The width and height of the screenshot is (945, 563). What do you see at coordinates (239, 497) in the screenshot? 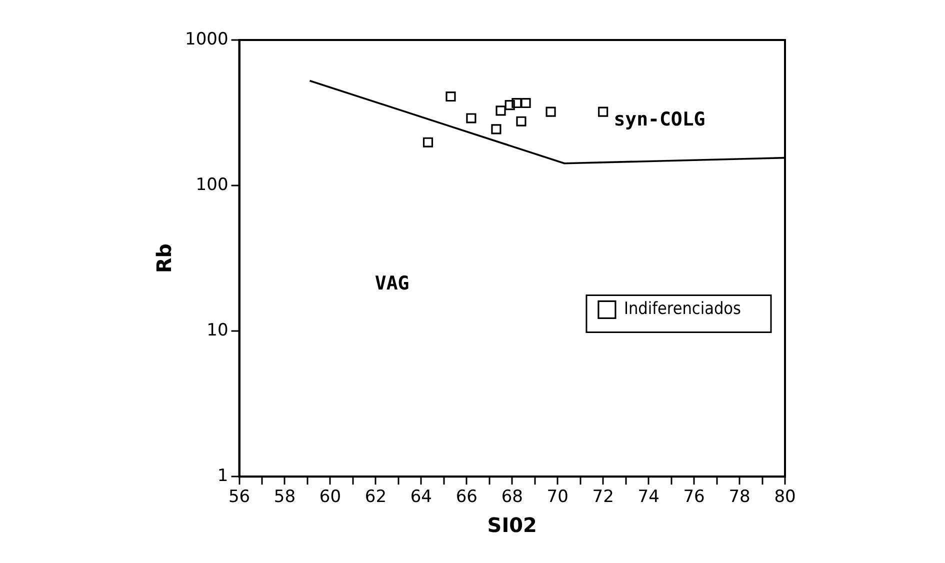
I see `x-tick-label: 56` at bounding box center [239, 497].